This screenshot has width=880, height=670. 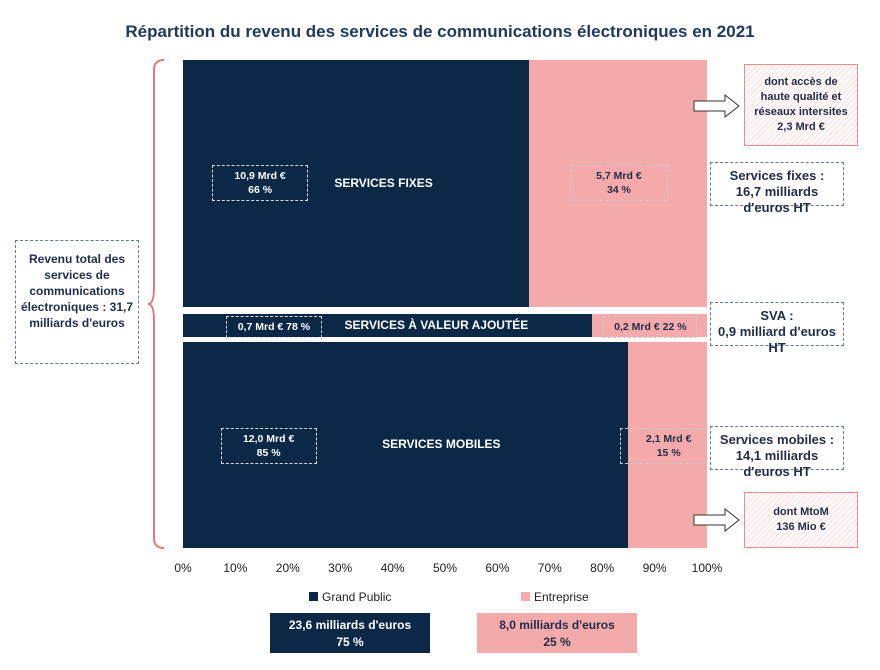 What do you see at coordinates (801, 112) in the screenshot?
I see `fixes-detail-line: réseaux intersites` at bounding box center [801, 112].